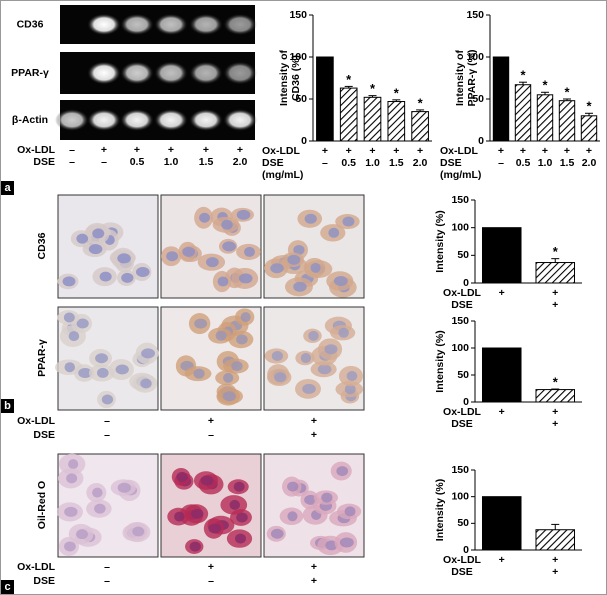  What do you see at coordinates (137, 162) in the screenshot?
I see `row-value: 0.5` at bounding box center [137, 162].